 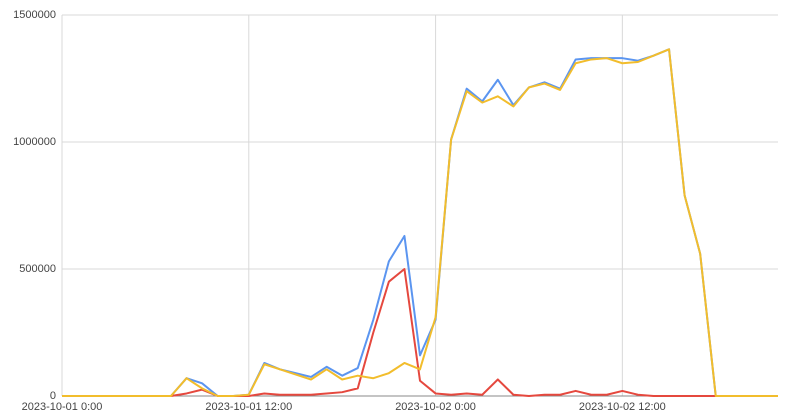 I want to click on x-tick-label: 2023-10-01 0:00, so click(x=62, y=407).